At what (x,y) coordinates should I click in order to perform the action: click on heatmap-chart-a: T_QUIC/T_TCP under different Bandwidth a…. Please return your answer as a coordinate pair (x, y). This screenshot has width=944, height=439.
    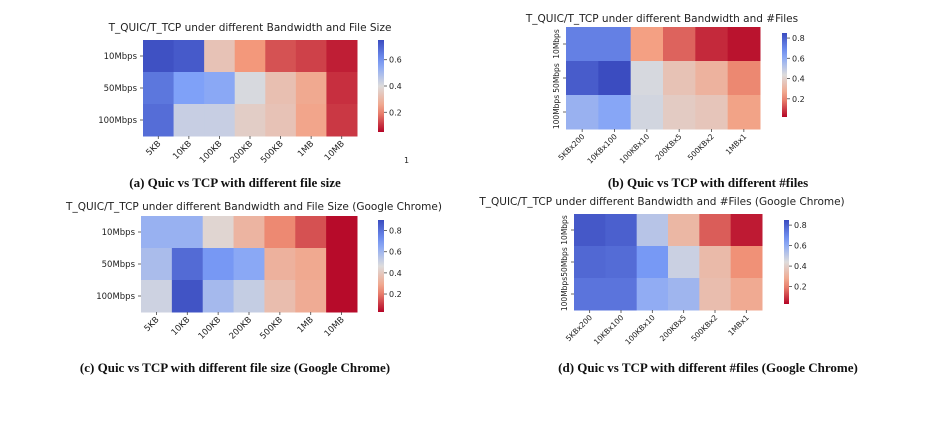
    Looking at the image, I should click on (250, 94).